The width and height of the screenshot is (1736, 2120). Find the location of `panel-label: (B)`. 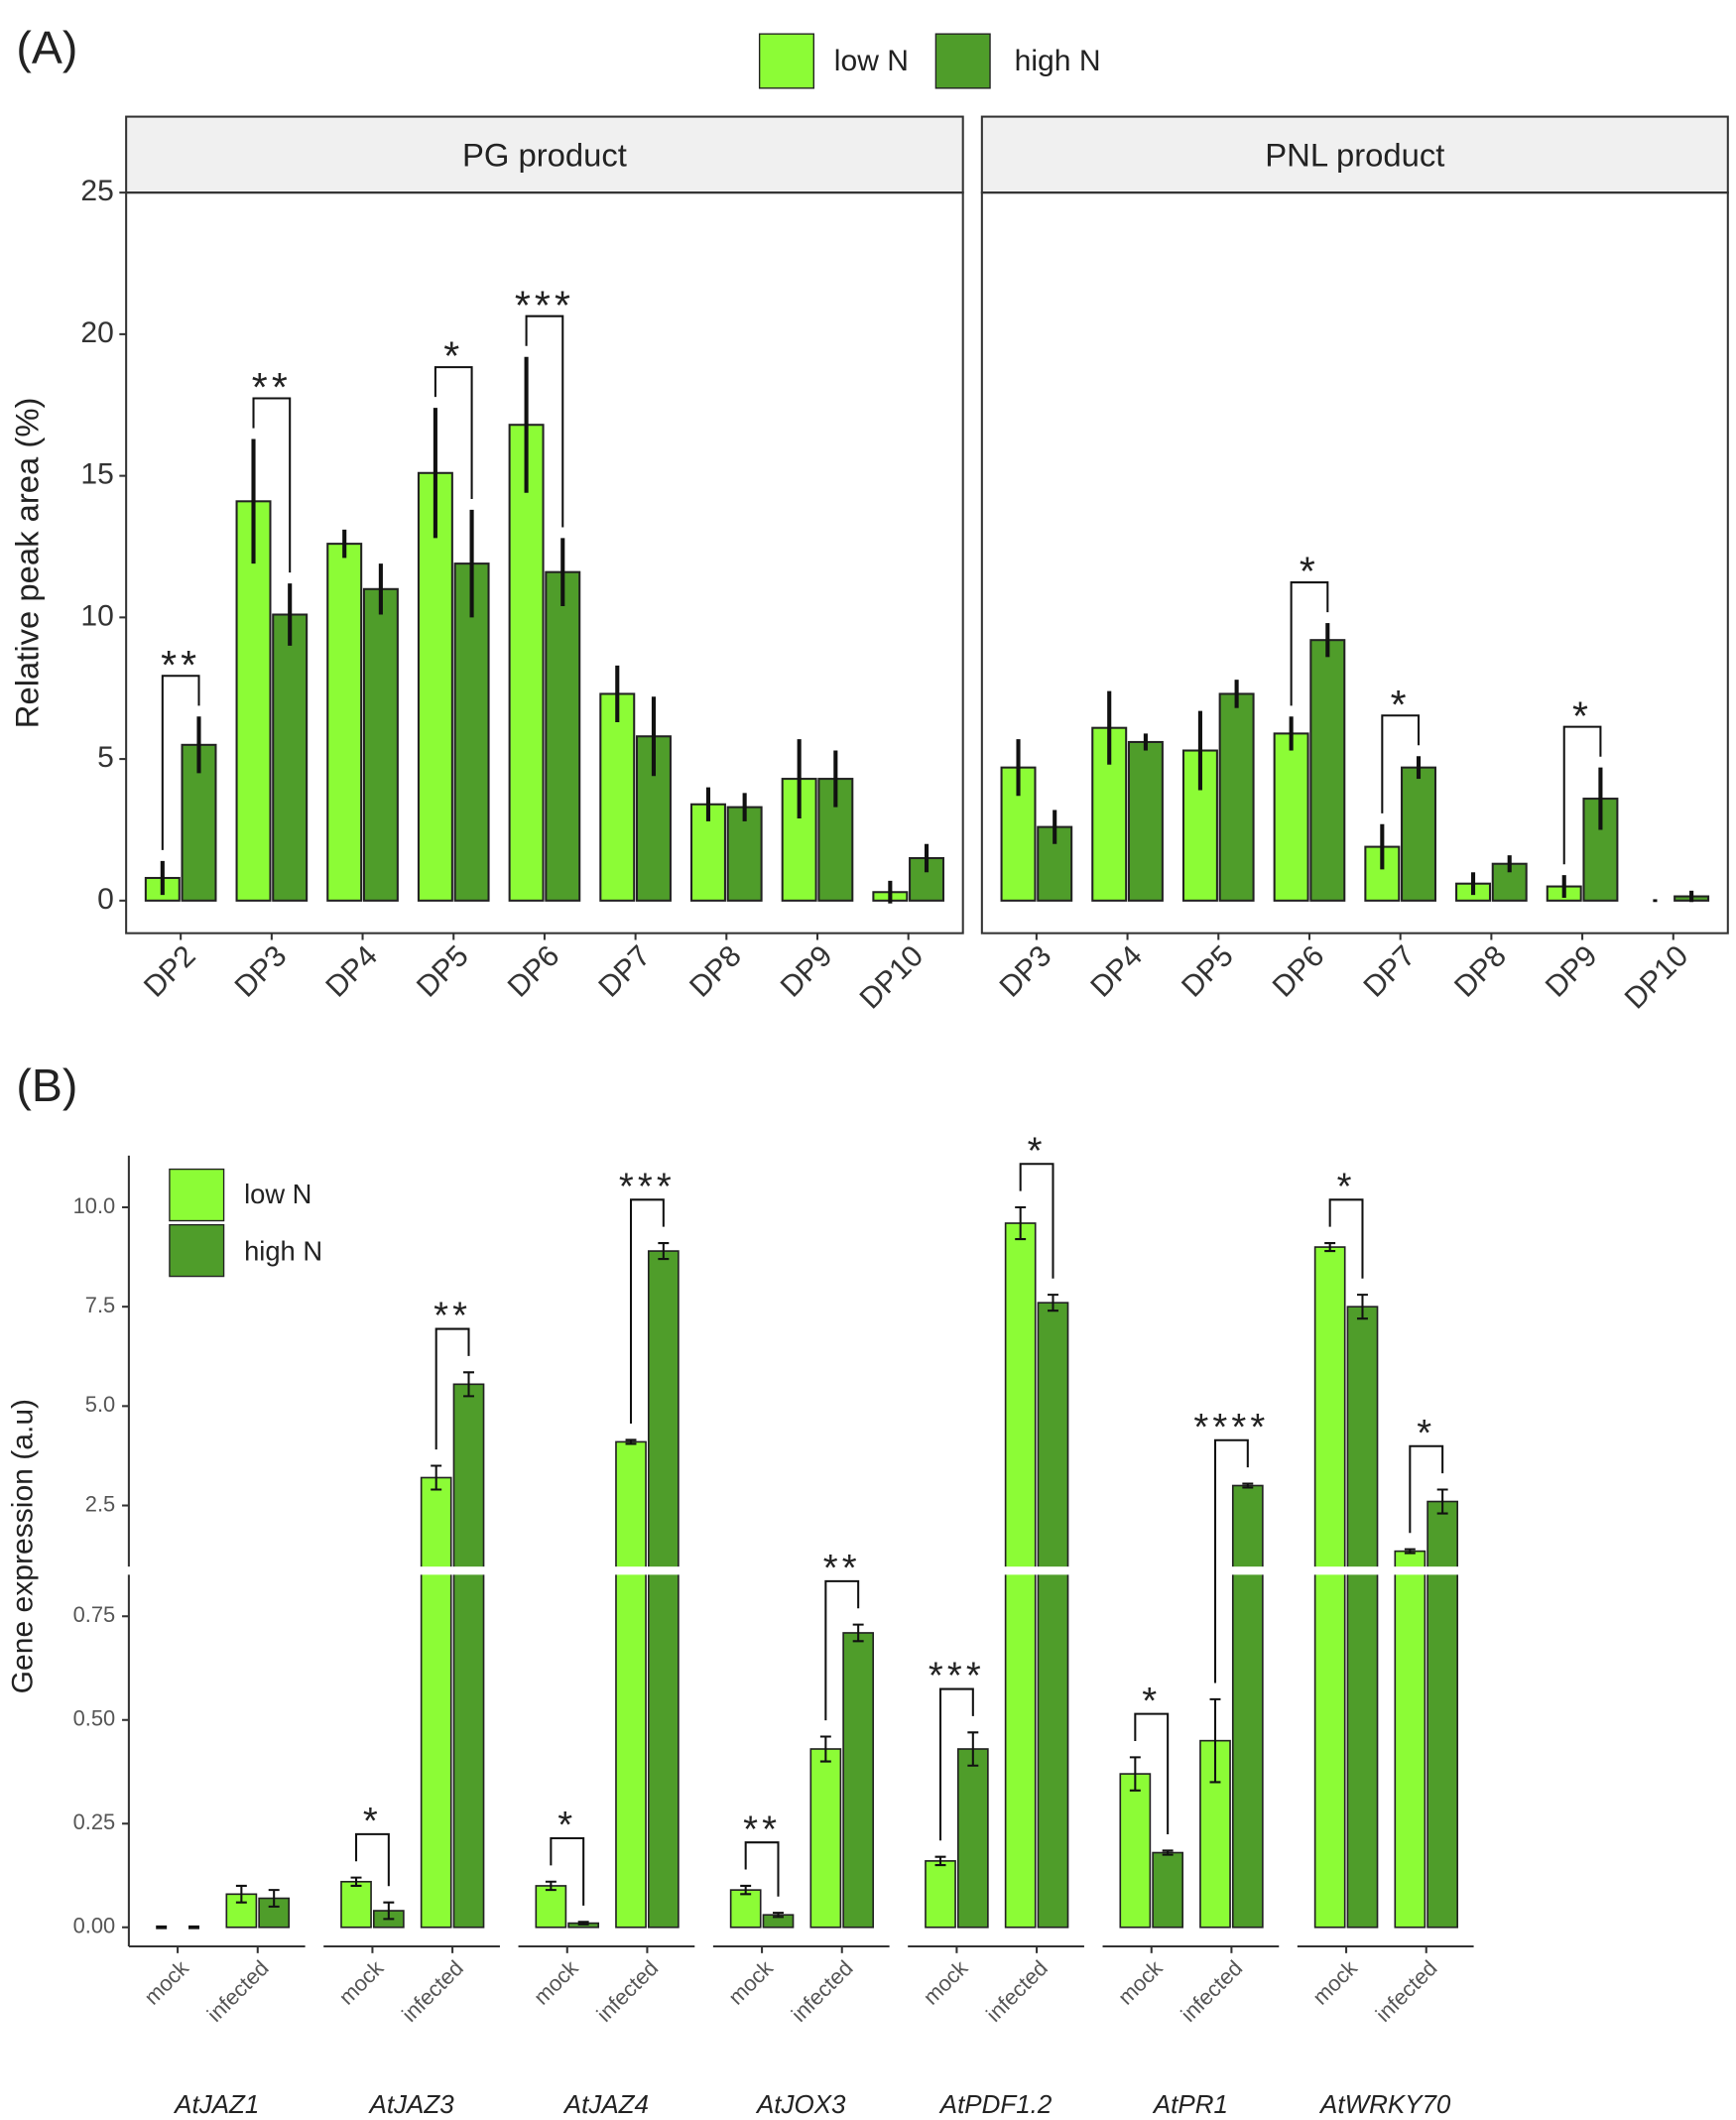

panel-label: (B) is located at coordinates (46, 1085).